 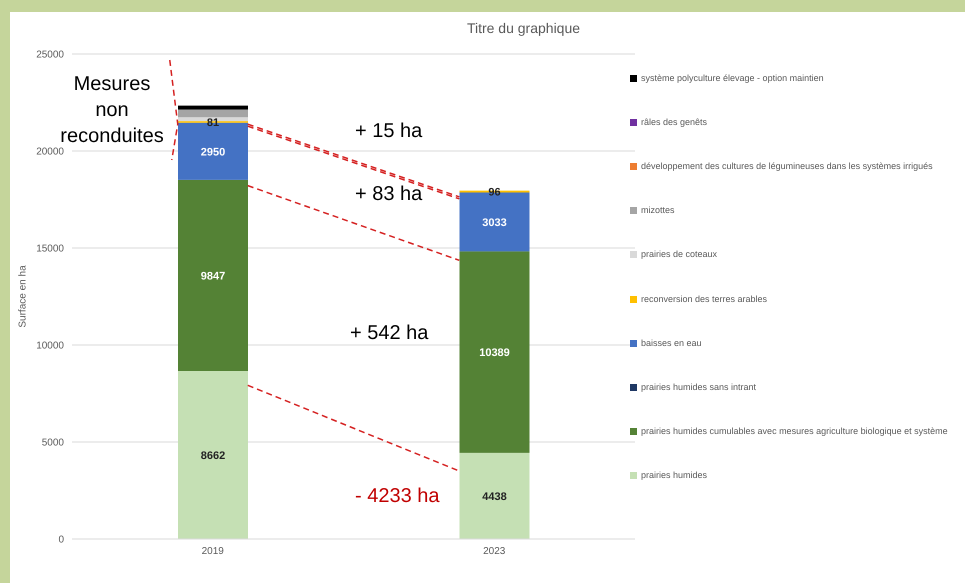 I want to click on y-tick-label: 0, so click(x=61, y=540).